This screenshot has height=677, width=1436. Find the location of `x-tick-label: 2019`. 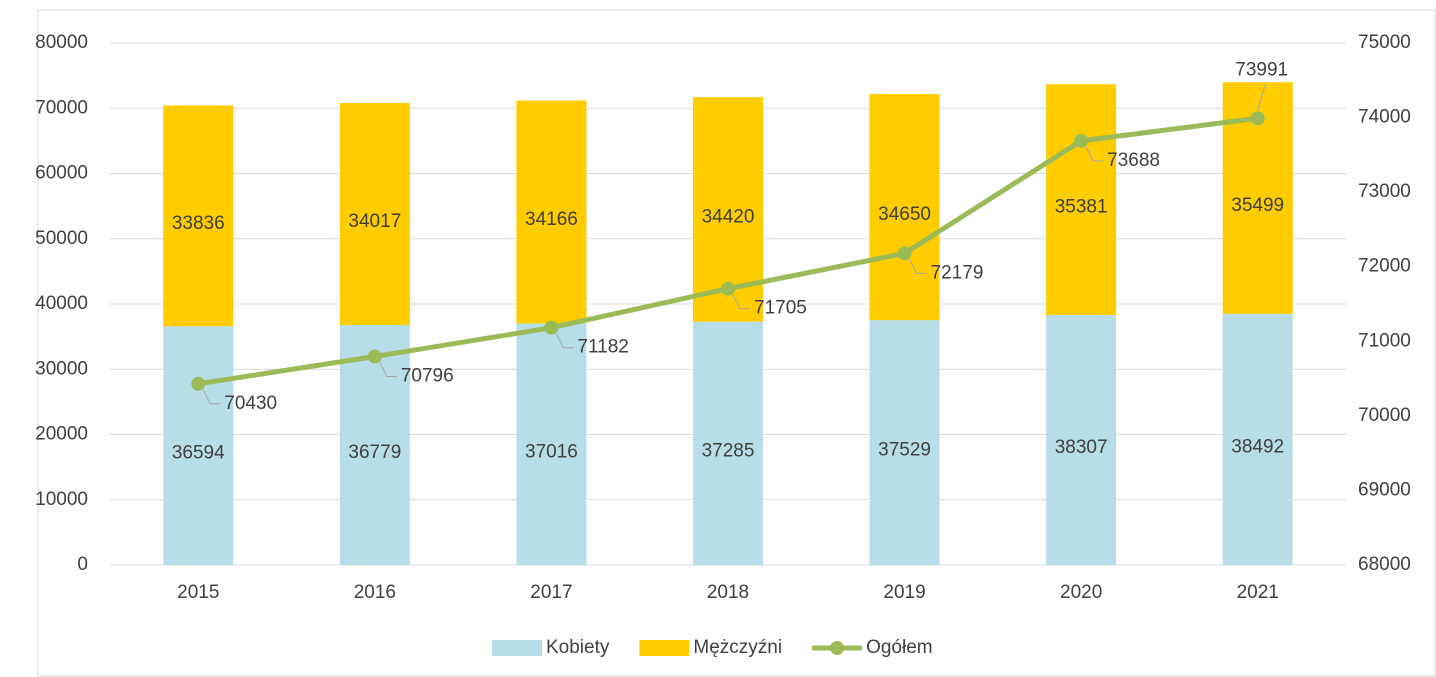

x-tick-label: 2019 is located at coordinates (904, 592).